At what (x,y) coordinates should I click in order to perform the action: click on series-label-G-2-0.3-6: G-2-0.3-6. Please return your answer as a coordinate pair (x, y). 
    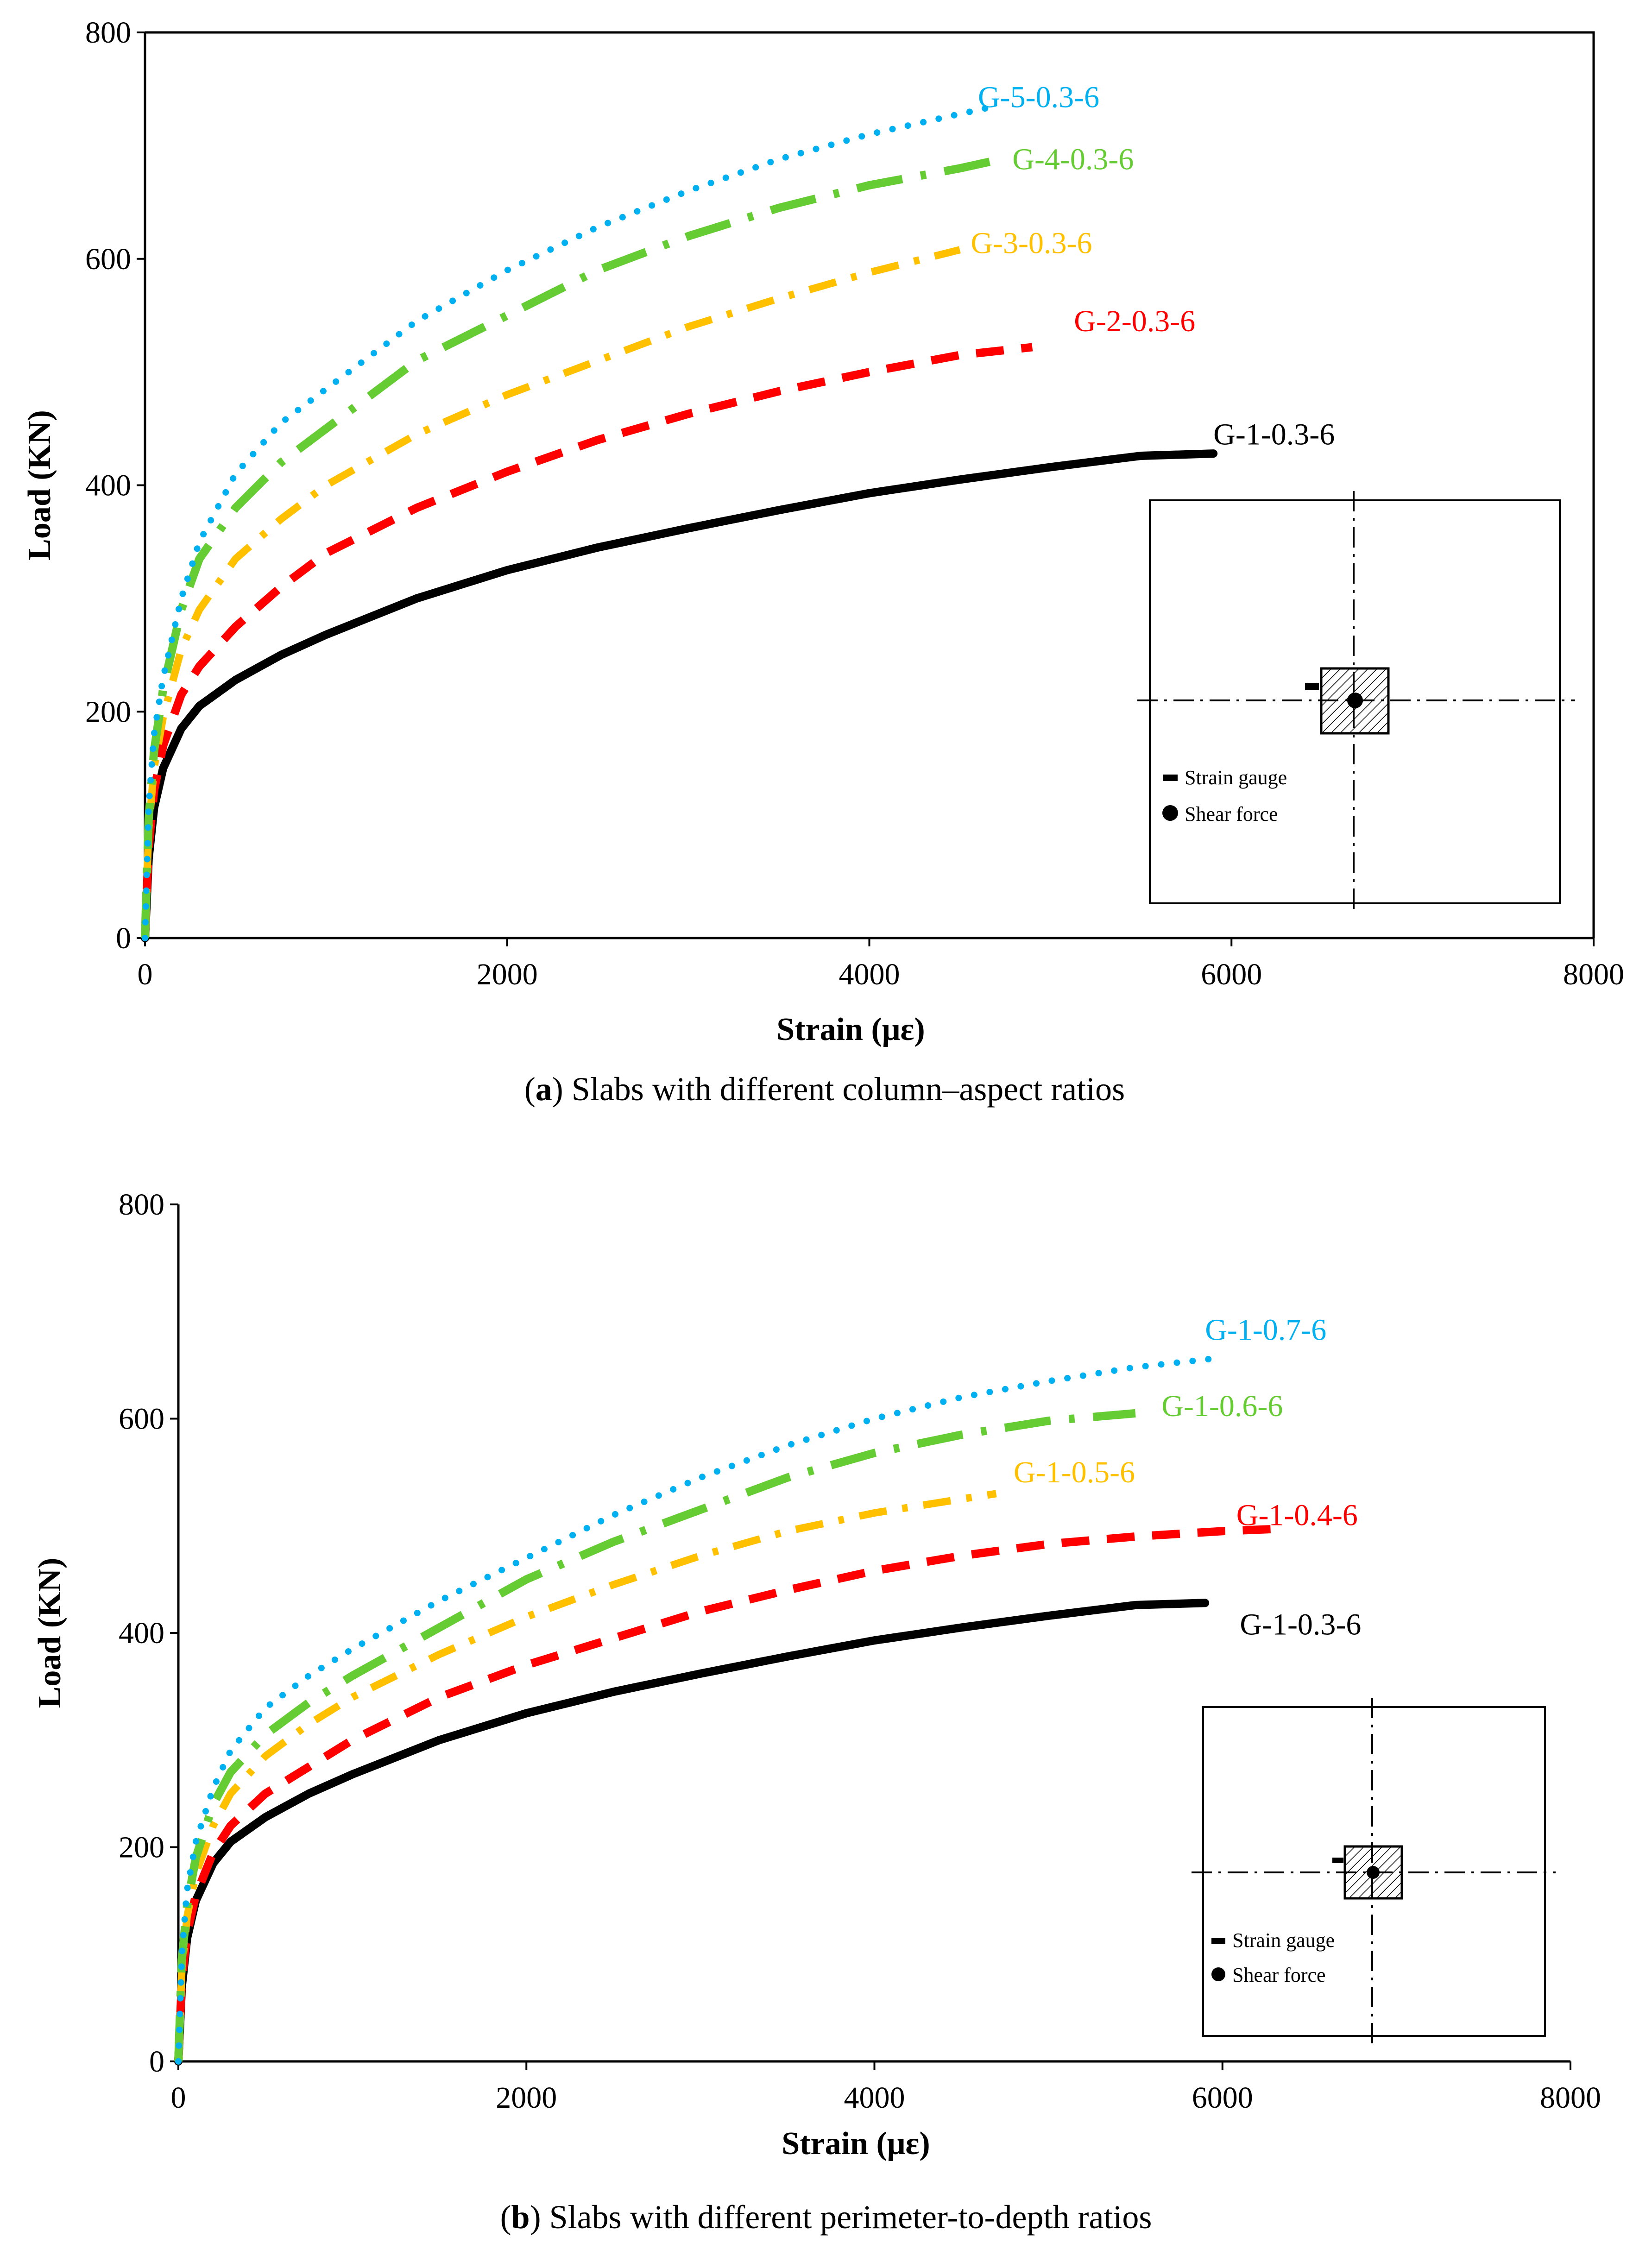
    Looking at the image, I should click on (1134, 321).